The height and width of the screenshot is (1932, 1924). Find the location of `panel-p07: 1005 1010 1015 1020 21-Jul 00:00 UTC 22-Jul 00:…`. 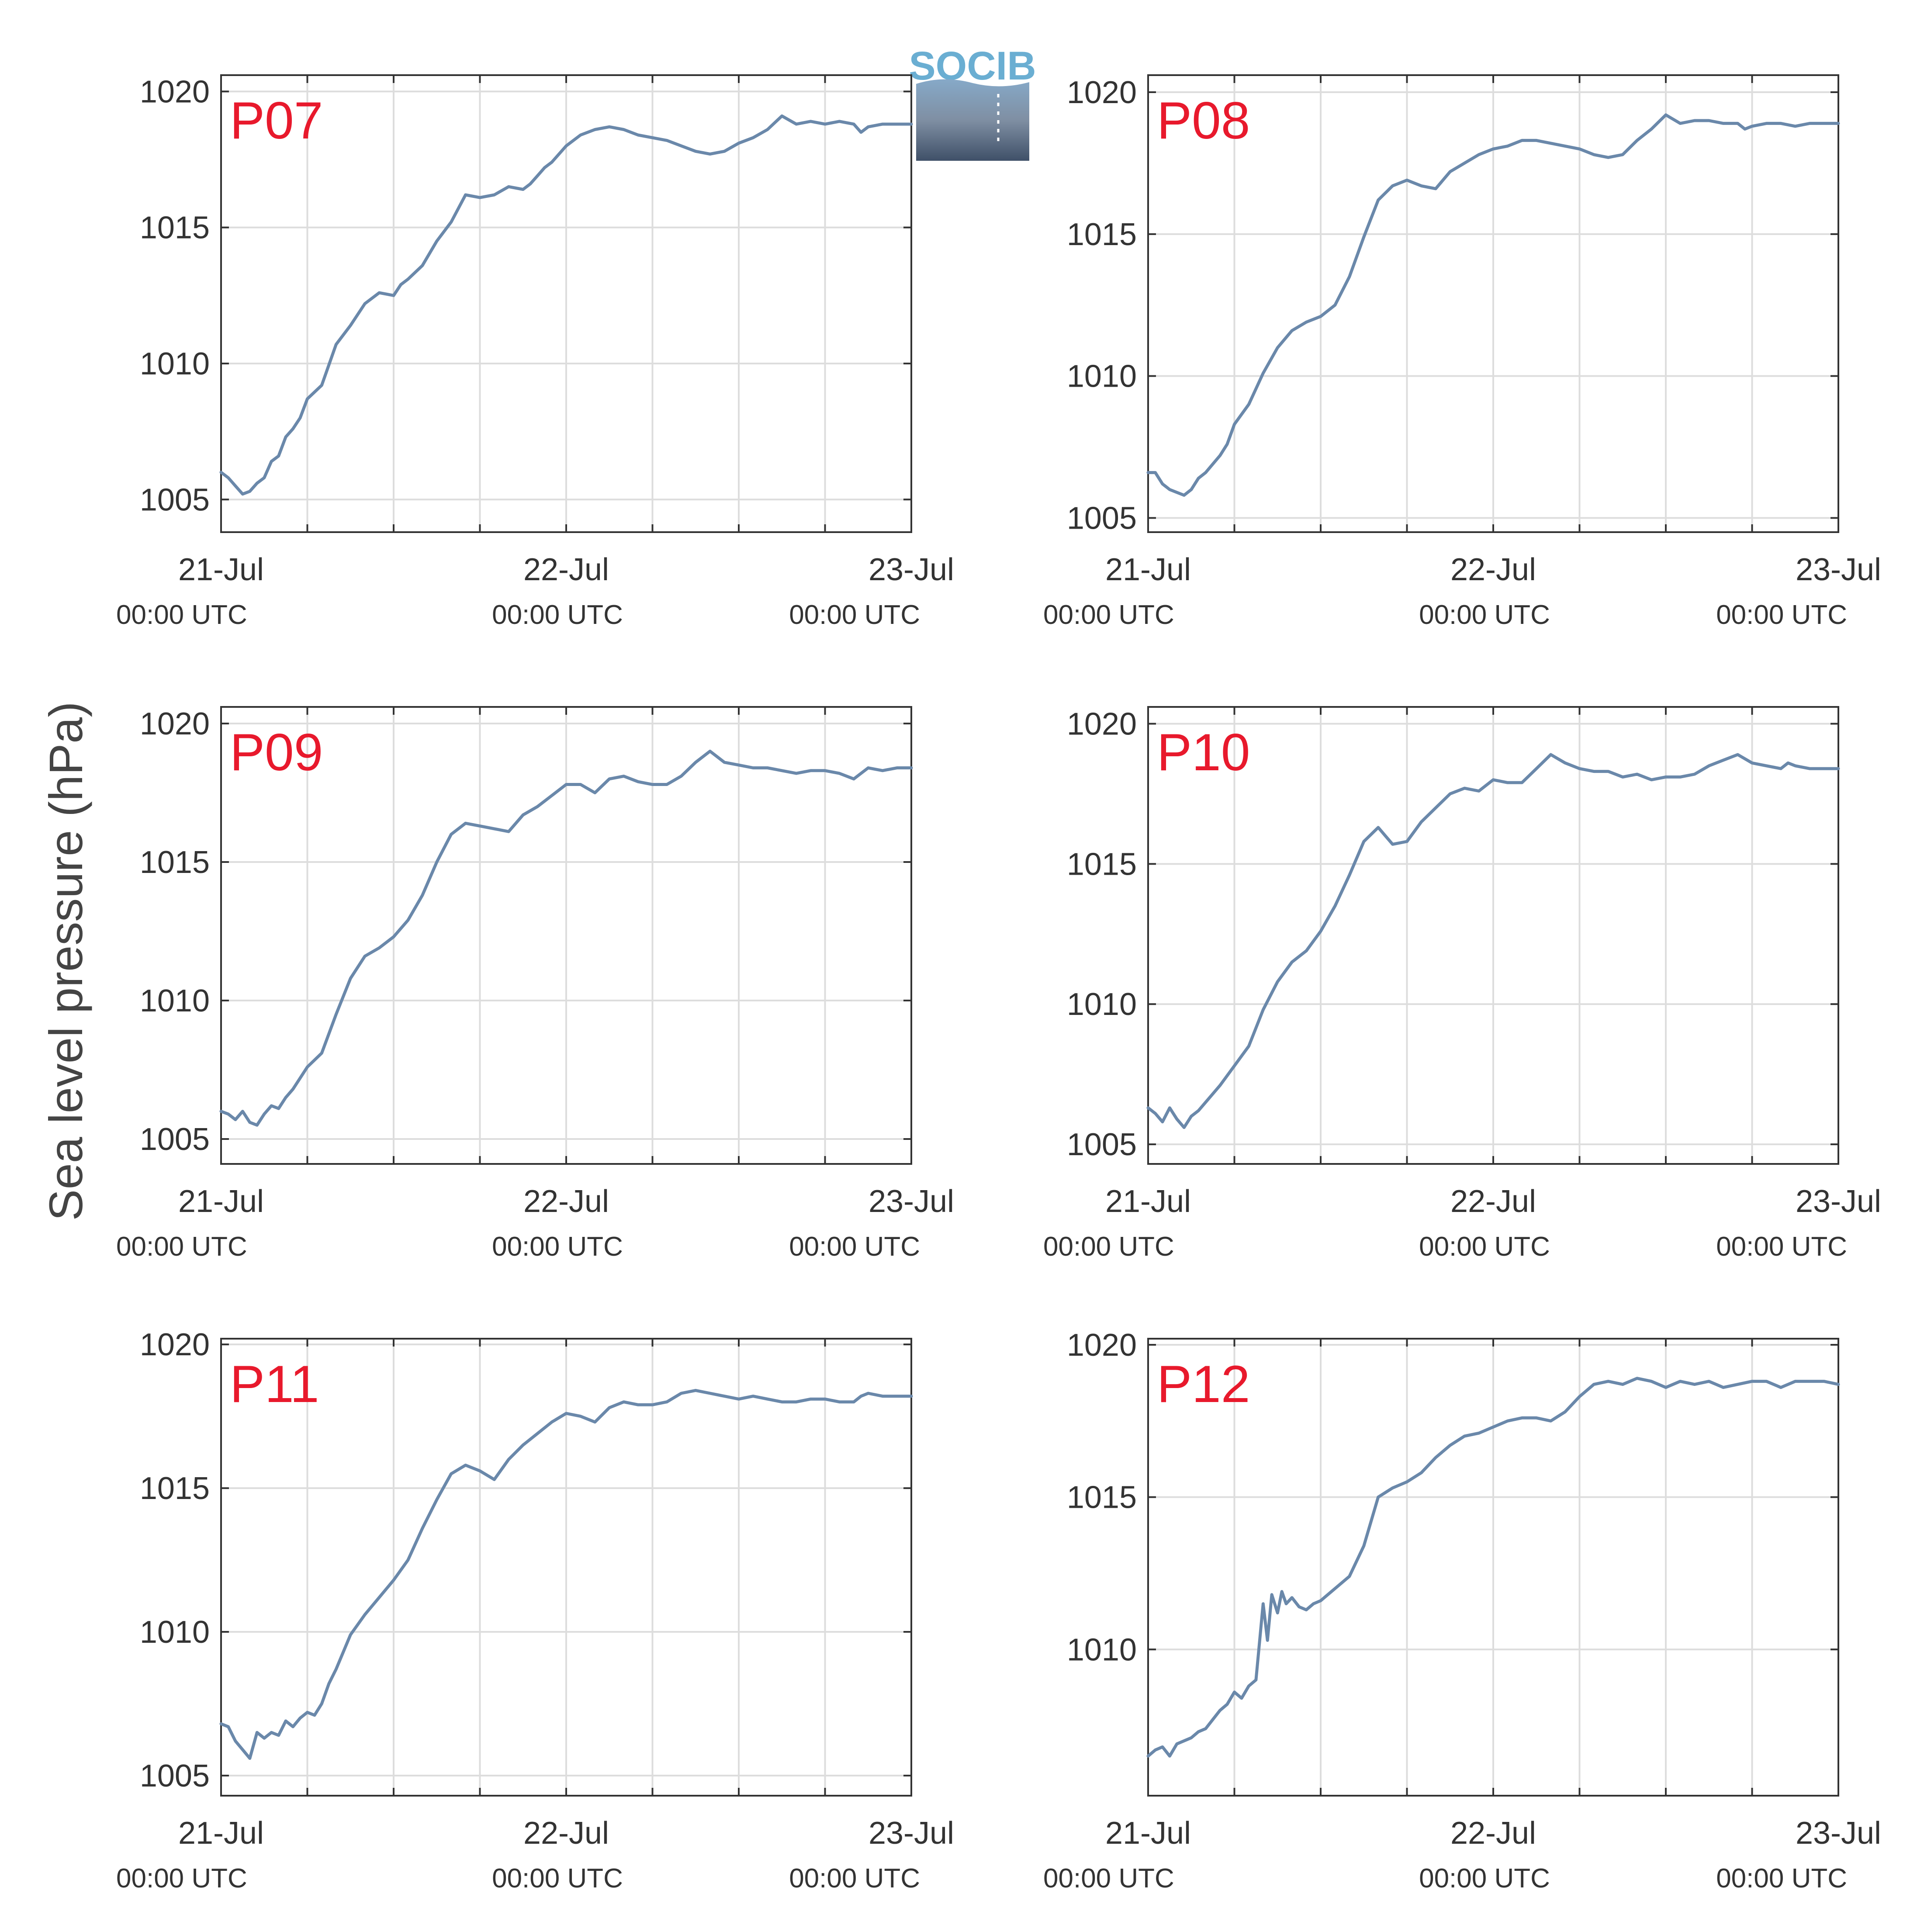

panel-p07: 1005 1010 1015 1020 21-Jul 00:00 UTC 22-Jul 00:… is located at coordinates (535, 352).